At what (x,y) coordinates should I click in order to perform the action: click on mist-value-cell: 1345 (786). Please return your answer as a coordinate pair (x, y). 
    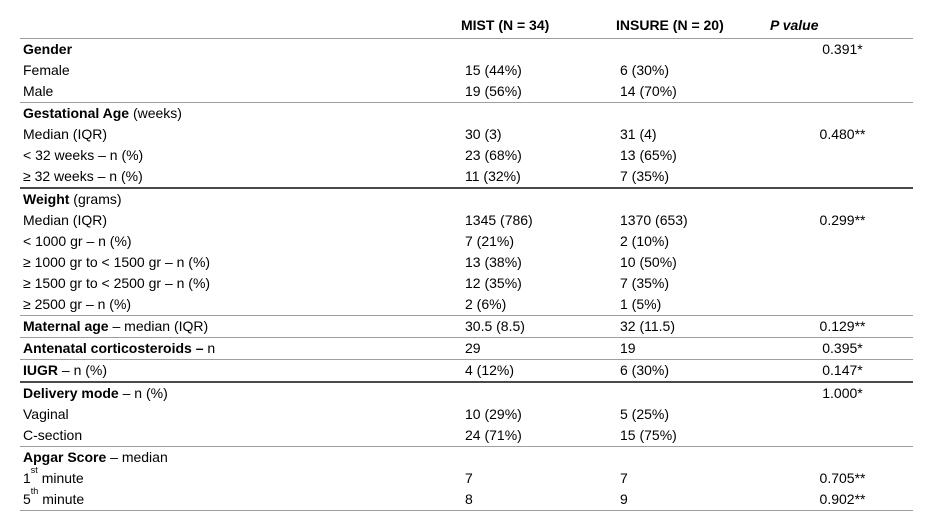
    Looking at the image, I should click on (499, 220).